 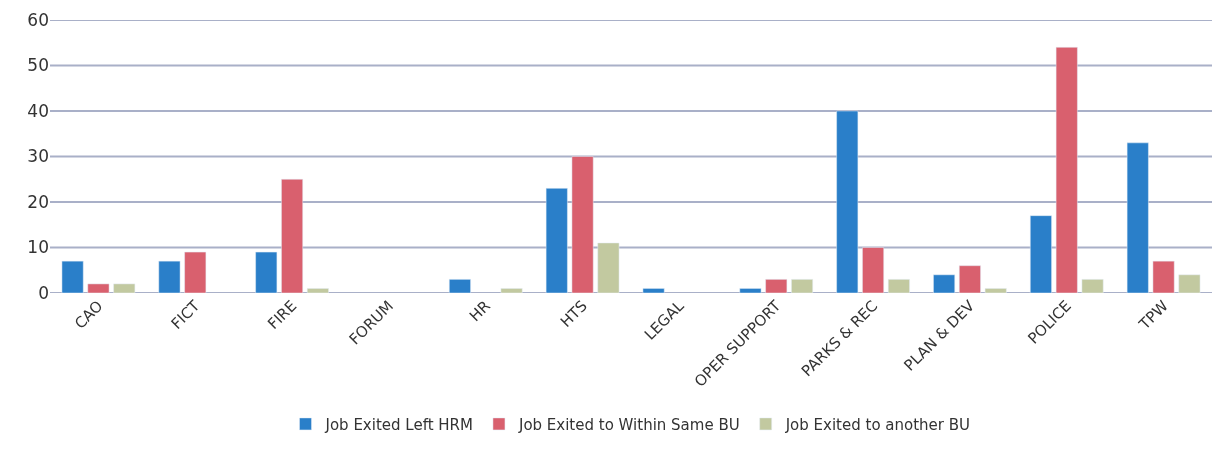 What do you see at coordinates (38, 247) in the screenshot?
I see `y-tick-label: 10` at bounding box center [38, 247].